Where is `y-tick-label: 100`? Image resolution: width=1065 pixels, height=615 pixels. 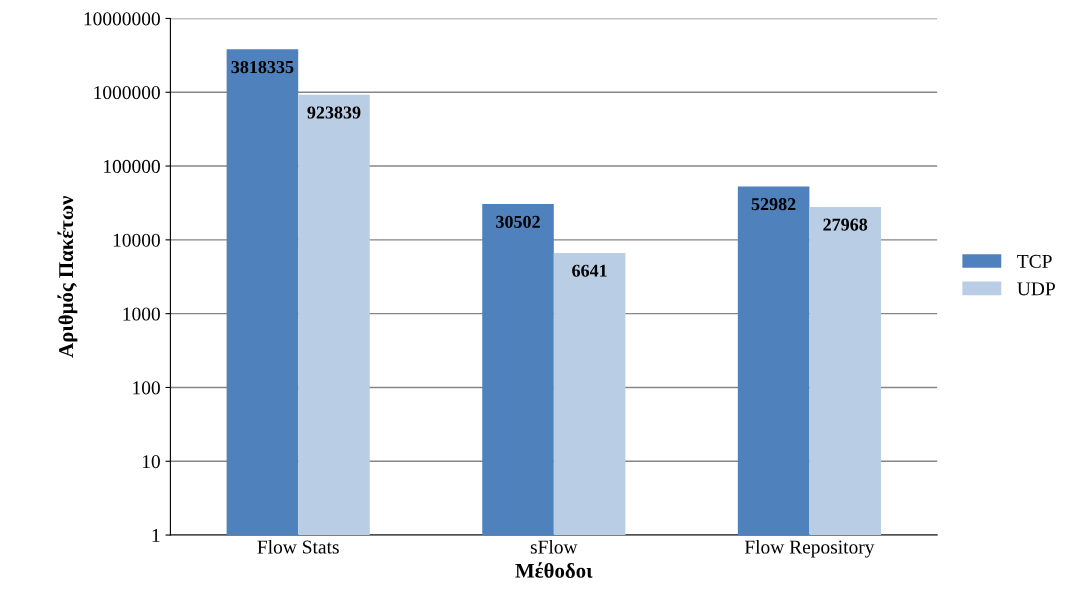
y-tick-label: 100 is located at coordinates (146, 388).